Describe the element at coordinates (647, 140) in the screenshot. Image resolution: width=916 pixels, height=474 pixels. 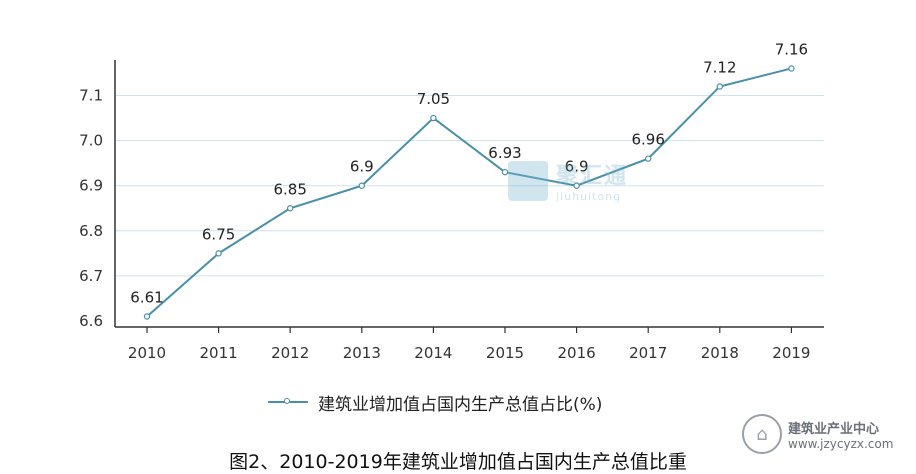
I see `data-label: 6.96` at that location.